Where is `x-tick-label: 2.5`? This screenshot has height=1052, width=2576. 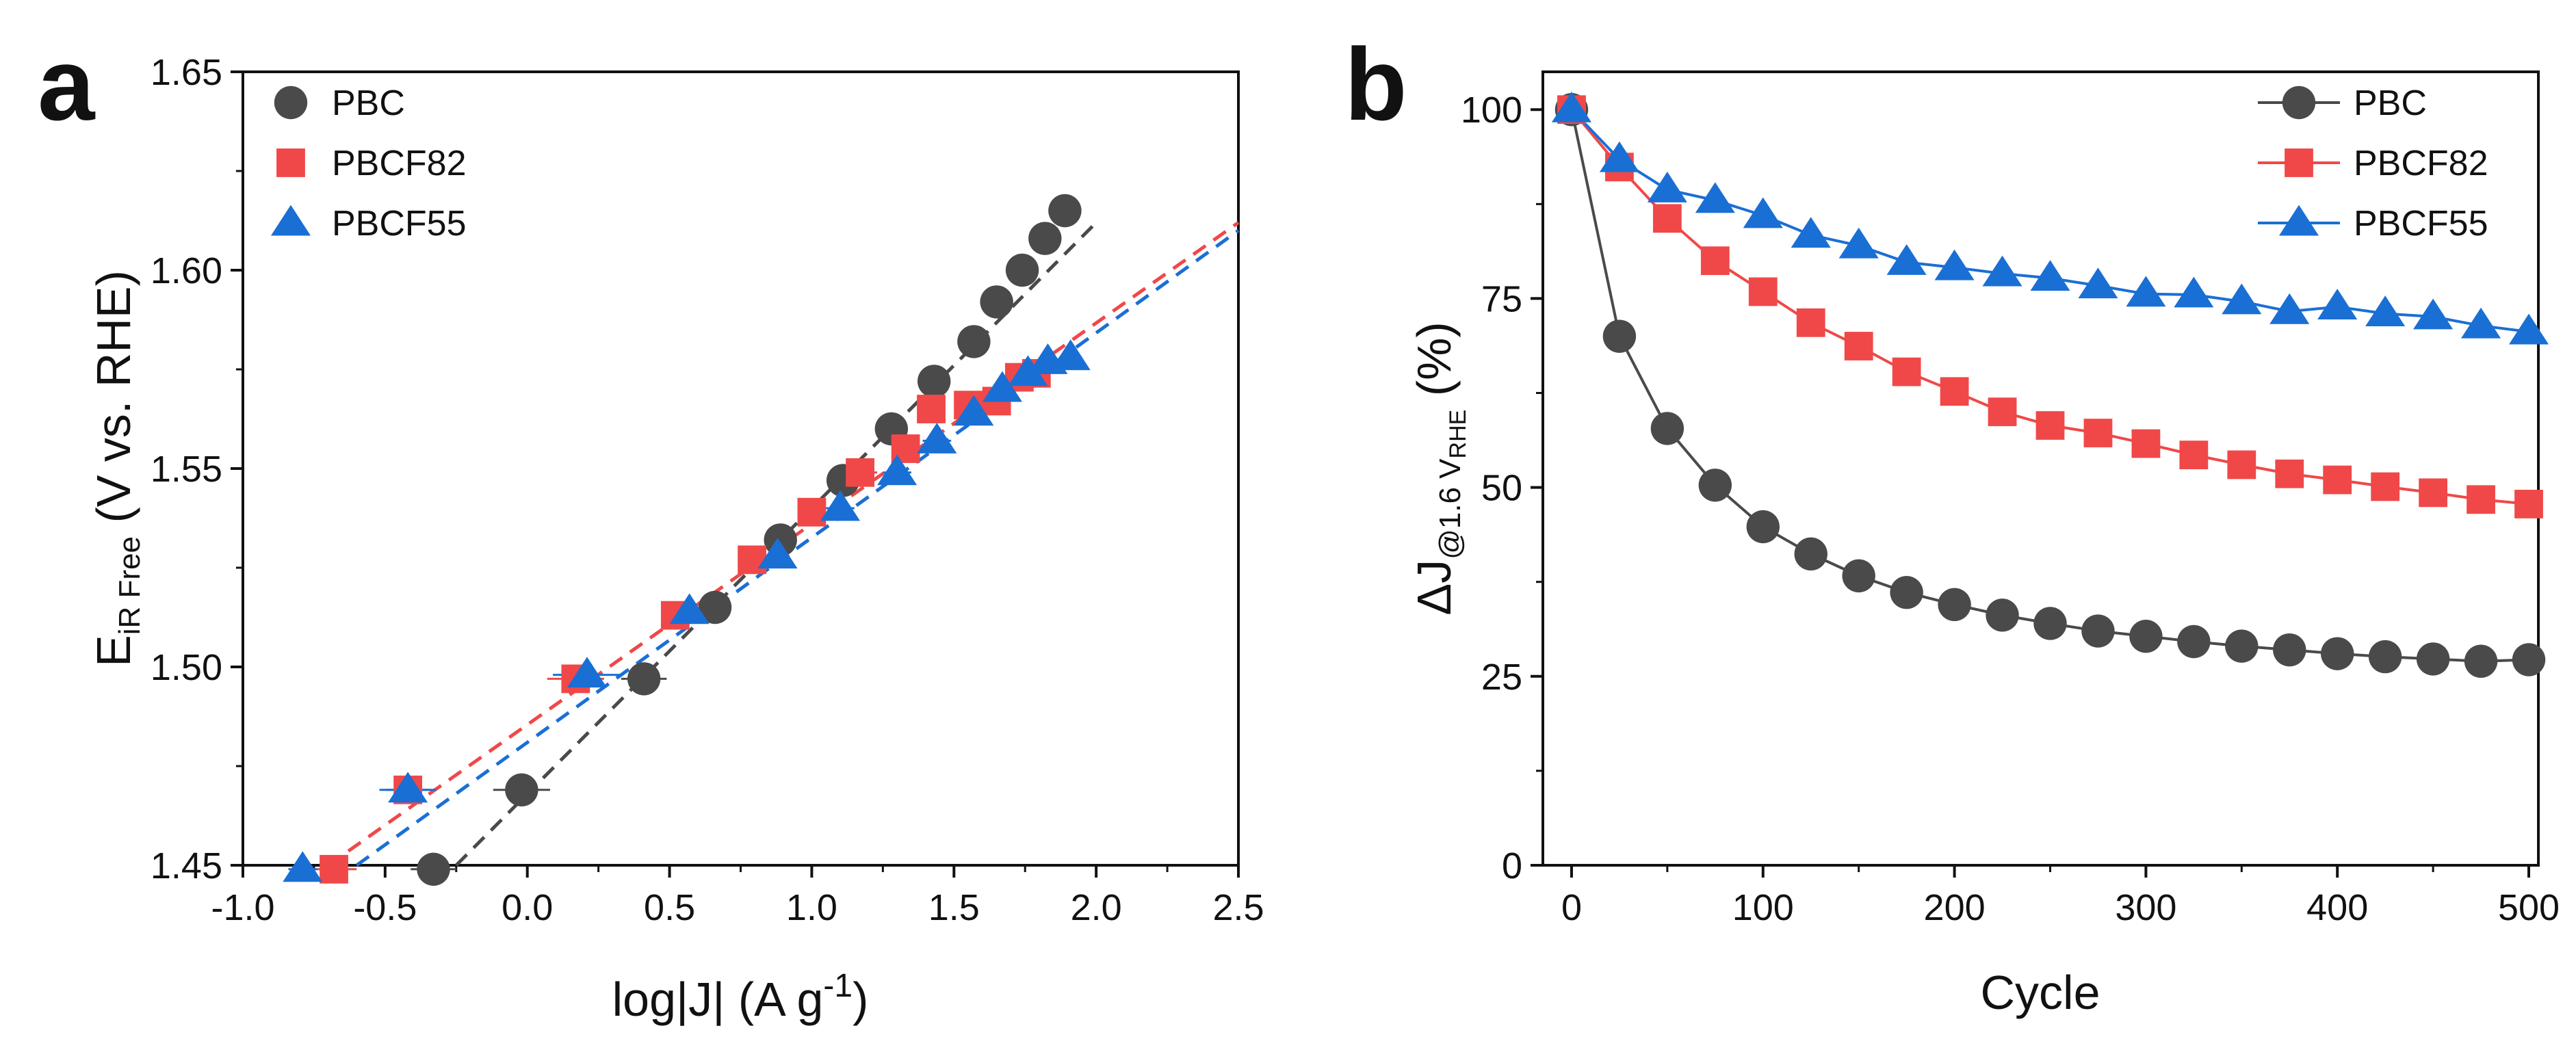 x-tick-label: 2.5 is located at coordinates (1238, 907).